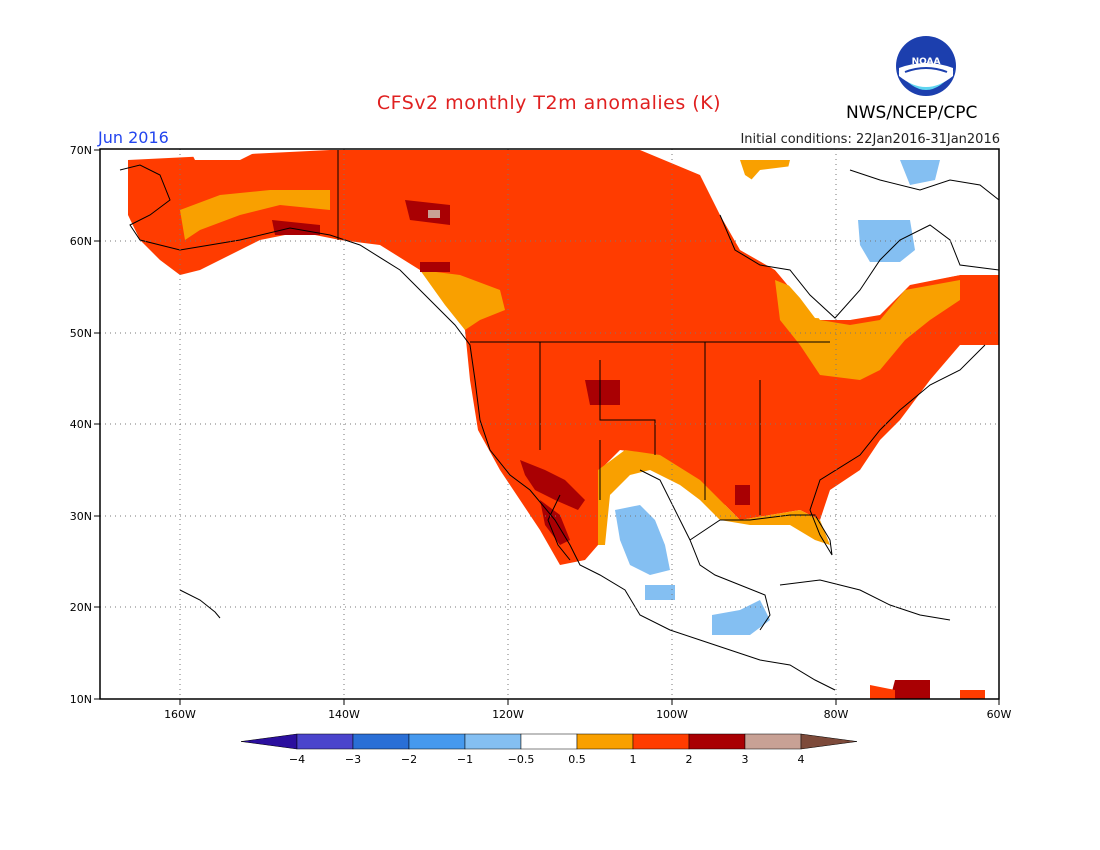 Image resolution: width=1100 pixels, height=850 pixels. I want to click on colorbar-tick-label: 1, so click(633, 759).